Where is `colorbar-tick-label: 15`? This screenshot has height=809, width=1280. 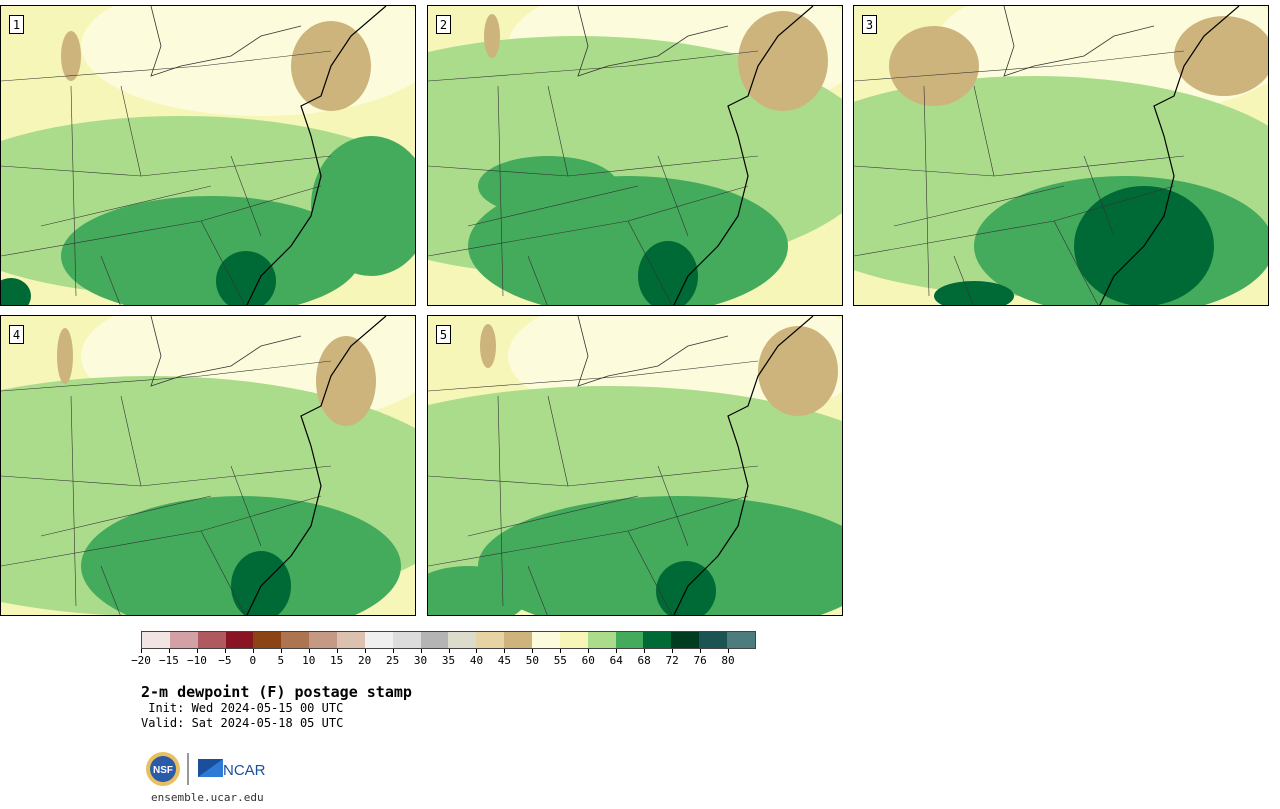
colorbar-tick-label: 15 is located at coordinates (337, 660).